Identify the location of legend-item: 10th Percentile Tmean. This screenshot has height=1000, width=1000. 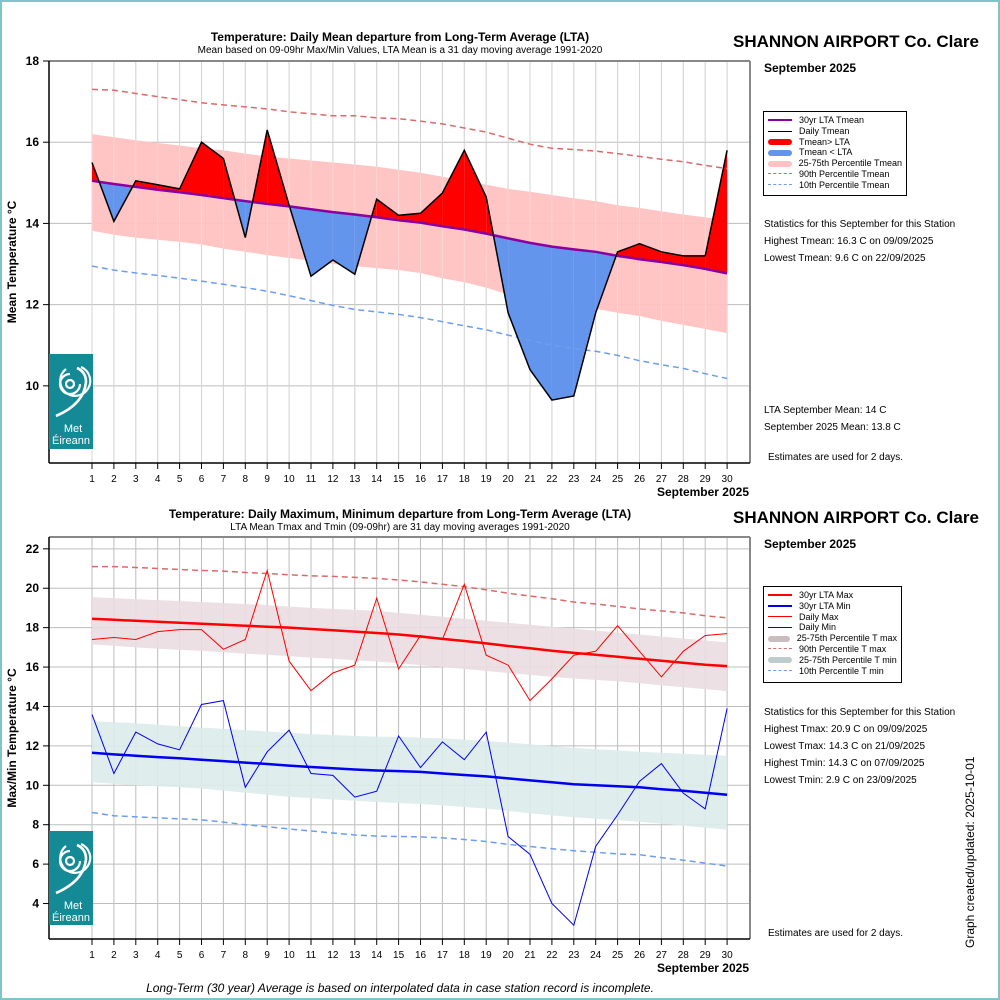
(835, 185).